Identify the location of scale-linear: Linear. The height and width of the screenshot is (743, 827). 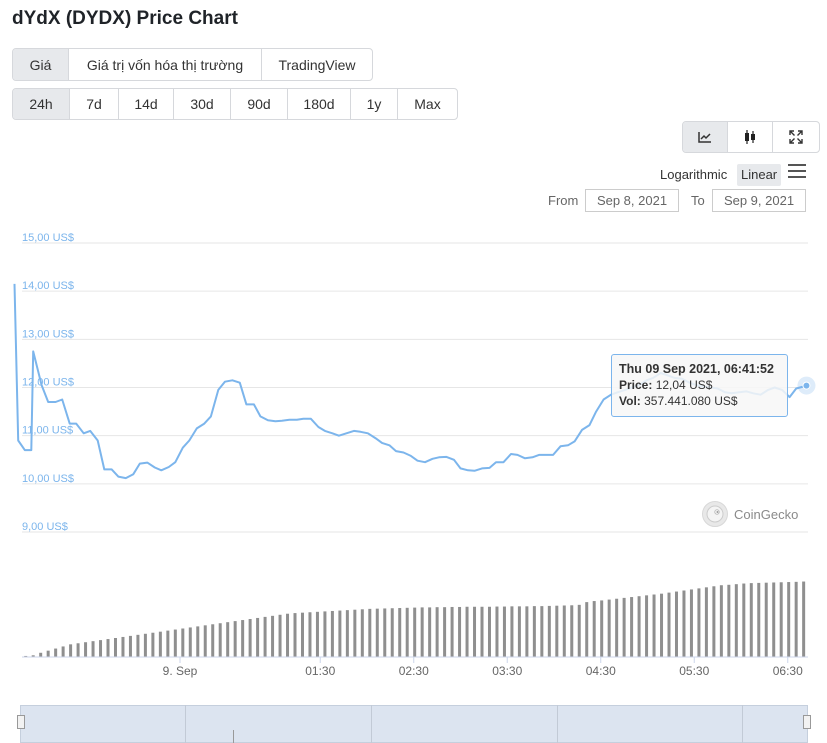
(759, 175).